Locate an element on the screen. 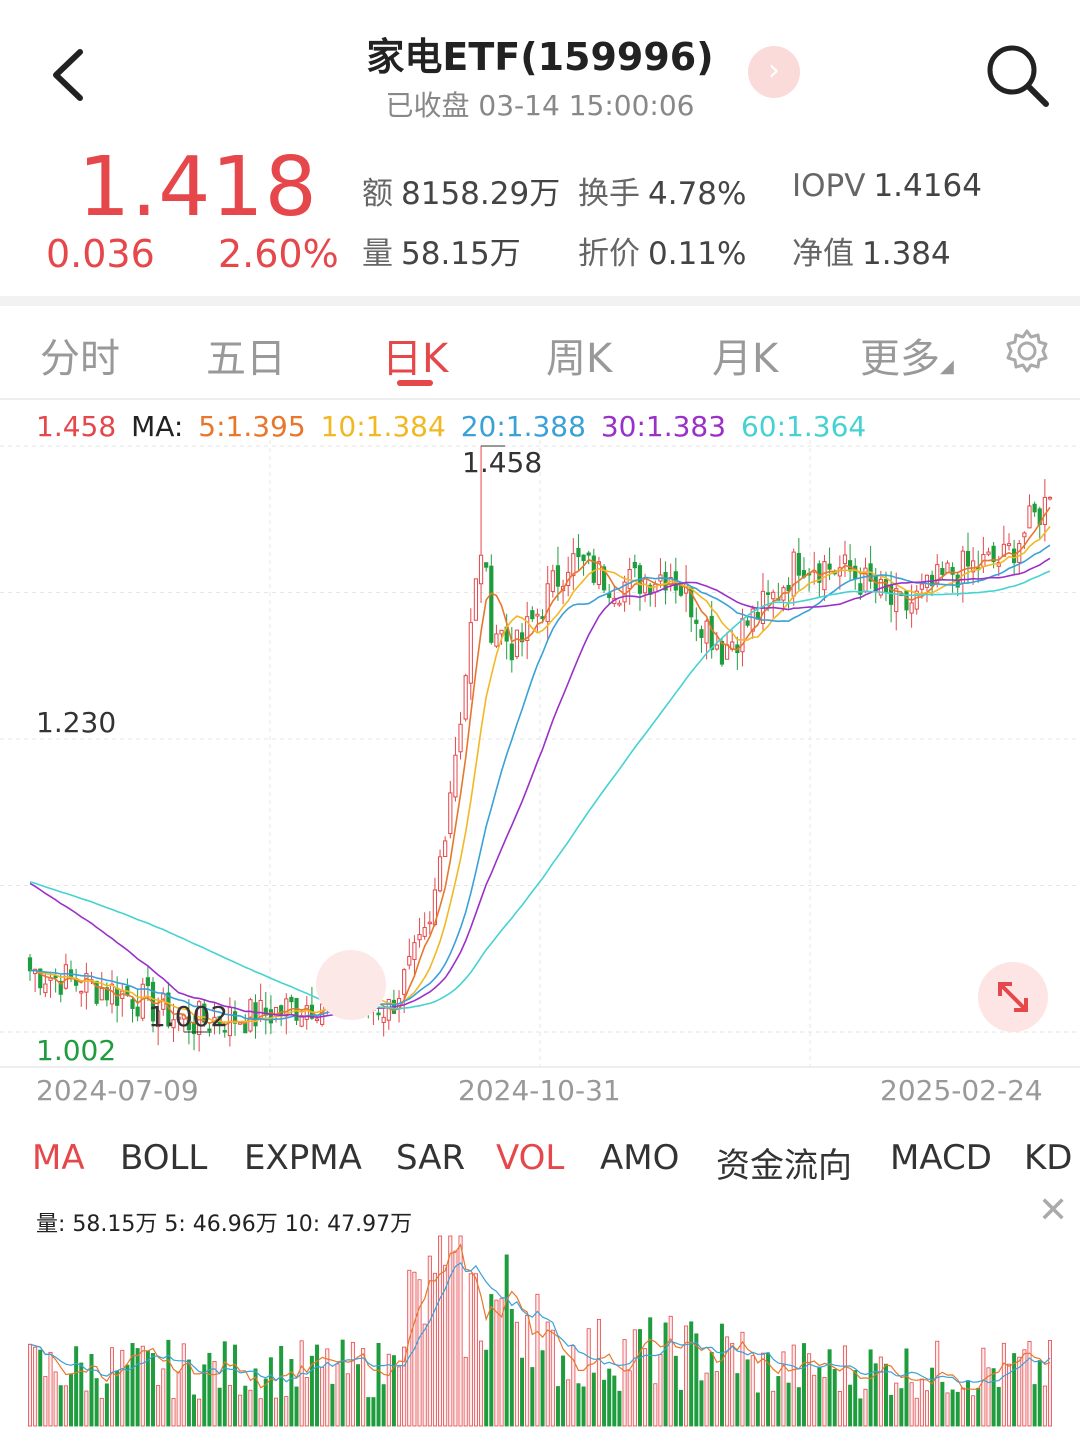 Image resolution: width=1080 pixels, height=1450 pixels. stat-amount: 额 8158.29万 is located at coordinates (461, 194).